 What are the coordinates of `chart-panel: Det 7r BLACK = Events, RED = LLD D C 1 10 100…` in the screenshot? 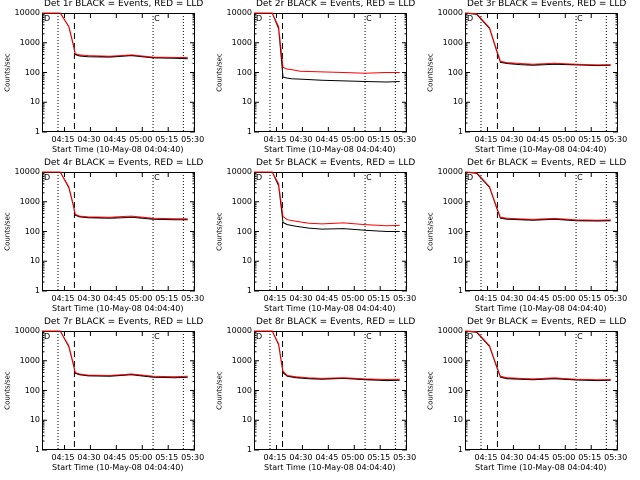 It's located at (105, 397).